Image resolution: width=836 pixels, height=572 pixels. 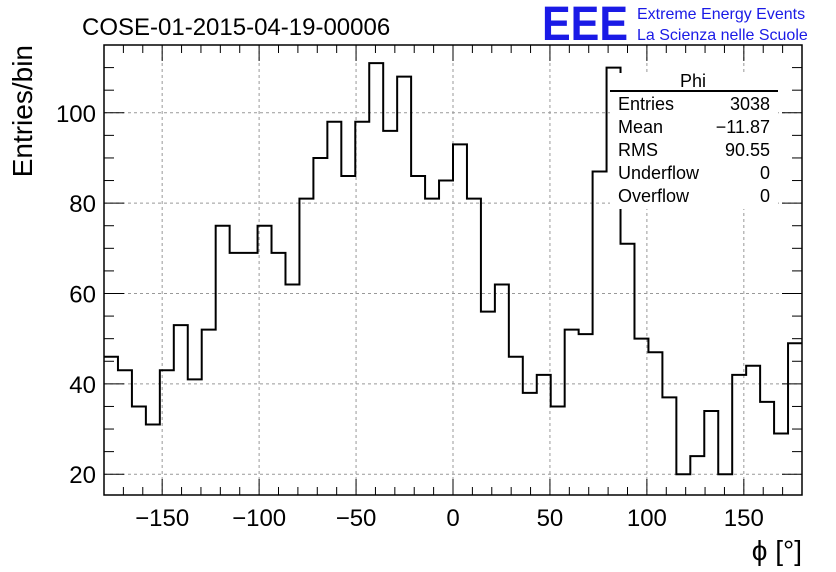 What do you see at coordinates (638, 150) in the screenshot?
I see `stats-label-rms: RMS` at bounding box center [638, 150].